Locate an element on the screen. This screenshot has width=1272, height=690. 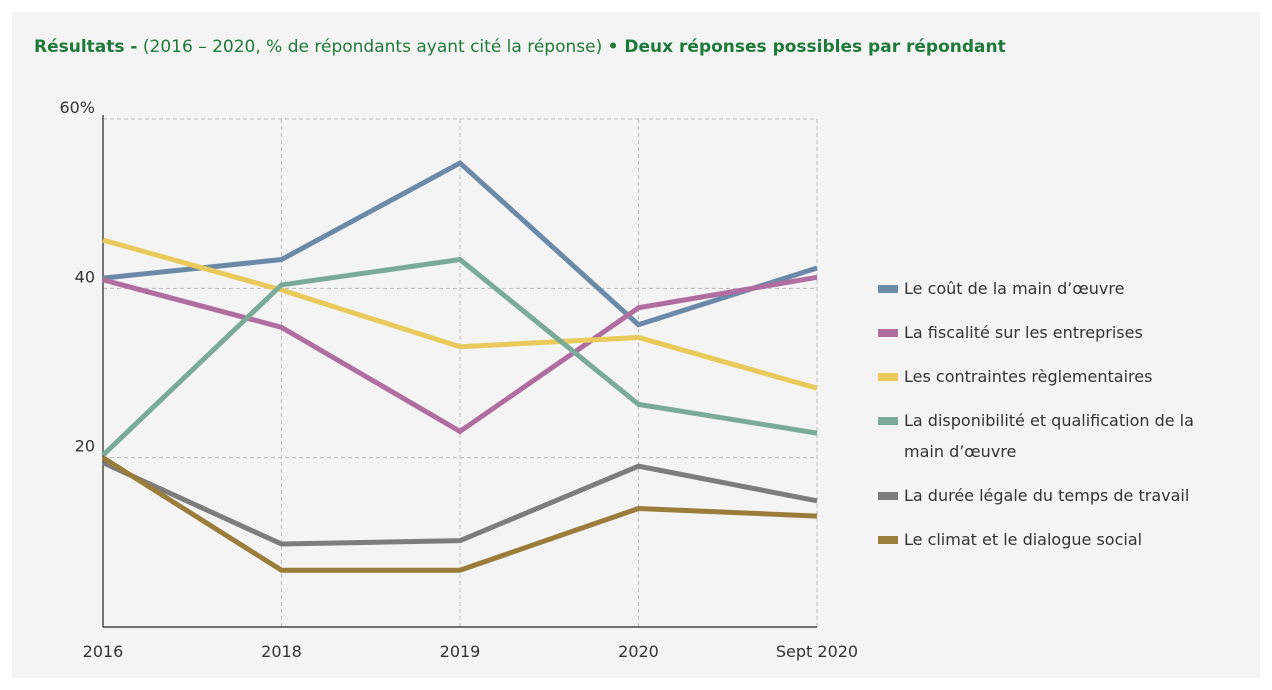
x-tick-label: 2018 is located at coordinates (281, 651).